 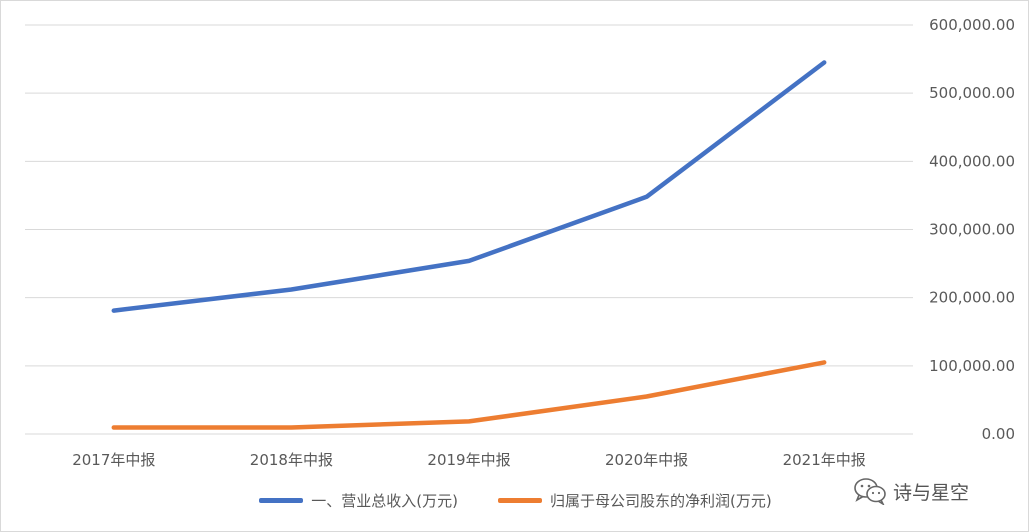 I want to click on x-tick-label: 2021年中报, so click(x=824, y=460).